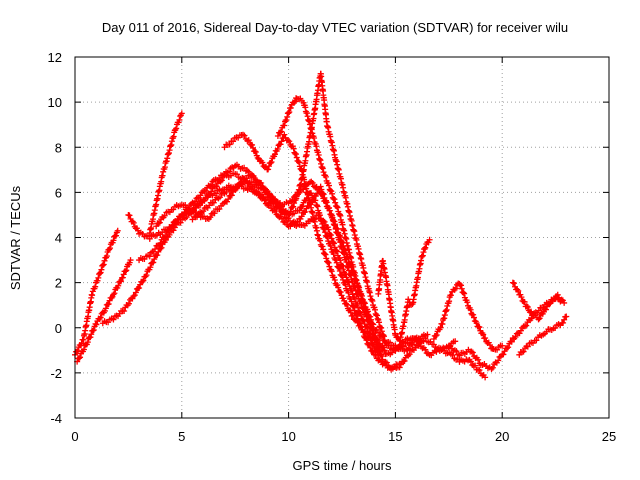  Describe the element at coordinates (15, 237) in the screenshot. I see `y-axis-label: SDTVAR / TECUs` at that location.